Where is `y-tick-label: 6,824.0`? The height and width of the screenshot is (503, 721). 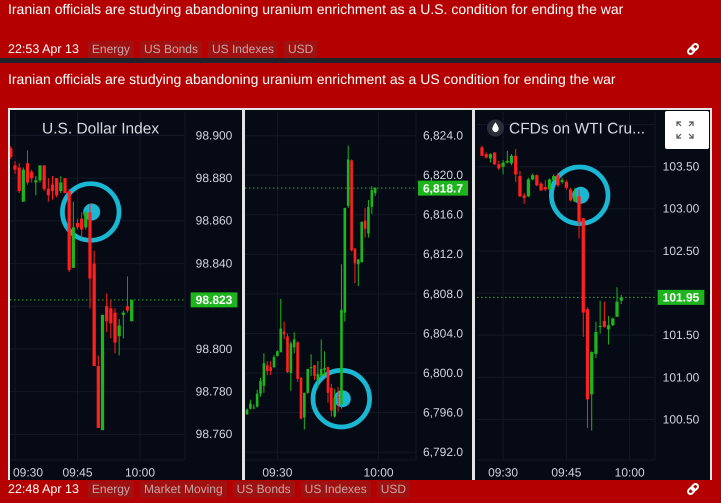 y-tick-label: 6,824.0 is located at coordinates (443, 135).